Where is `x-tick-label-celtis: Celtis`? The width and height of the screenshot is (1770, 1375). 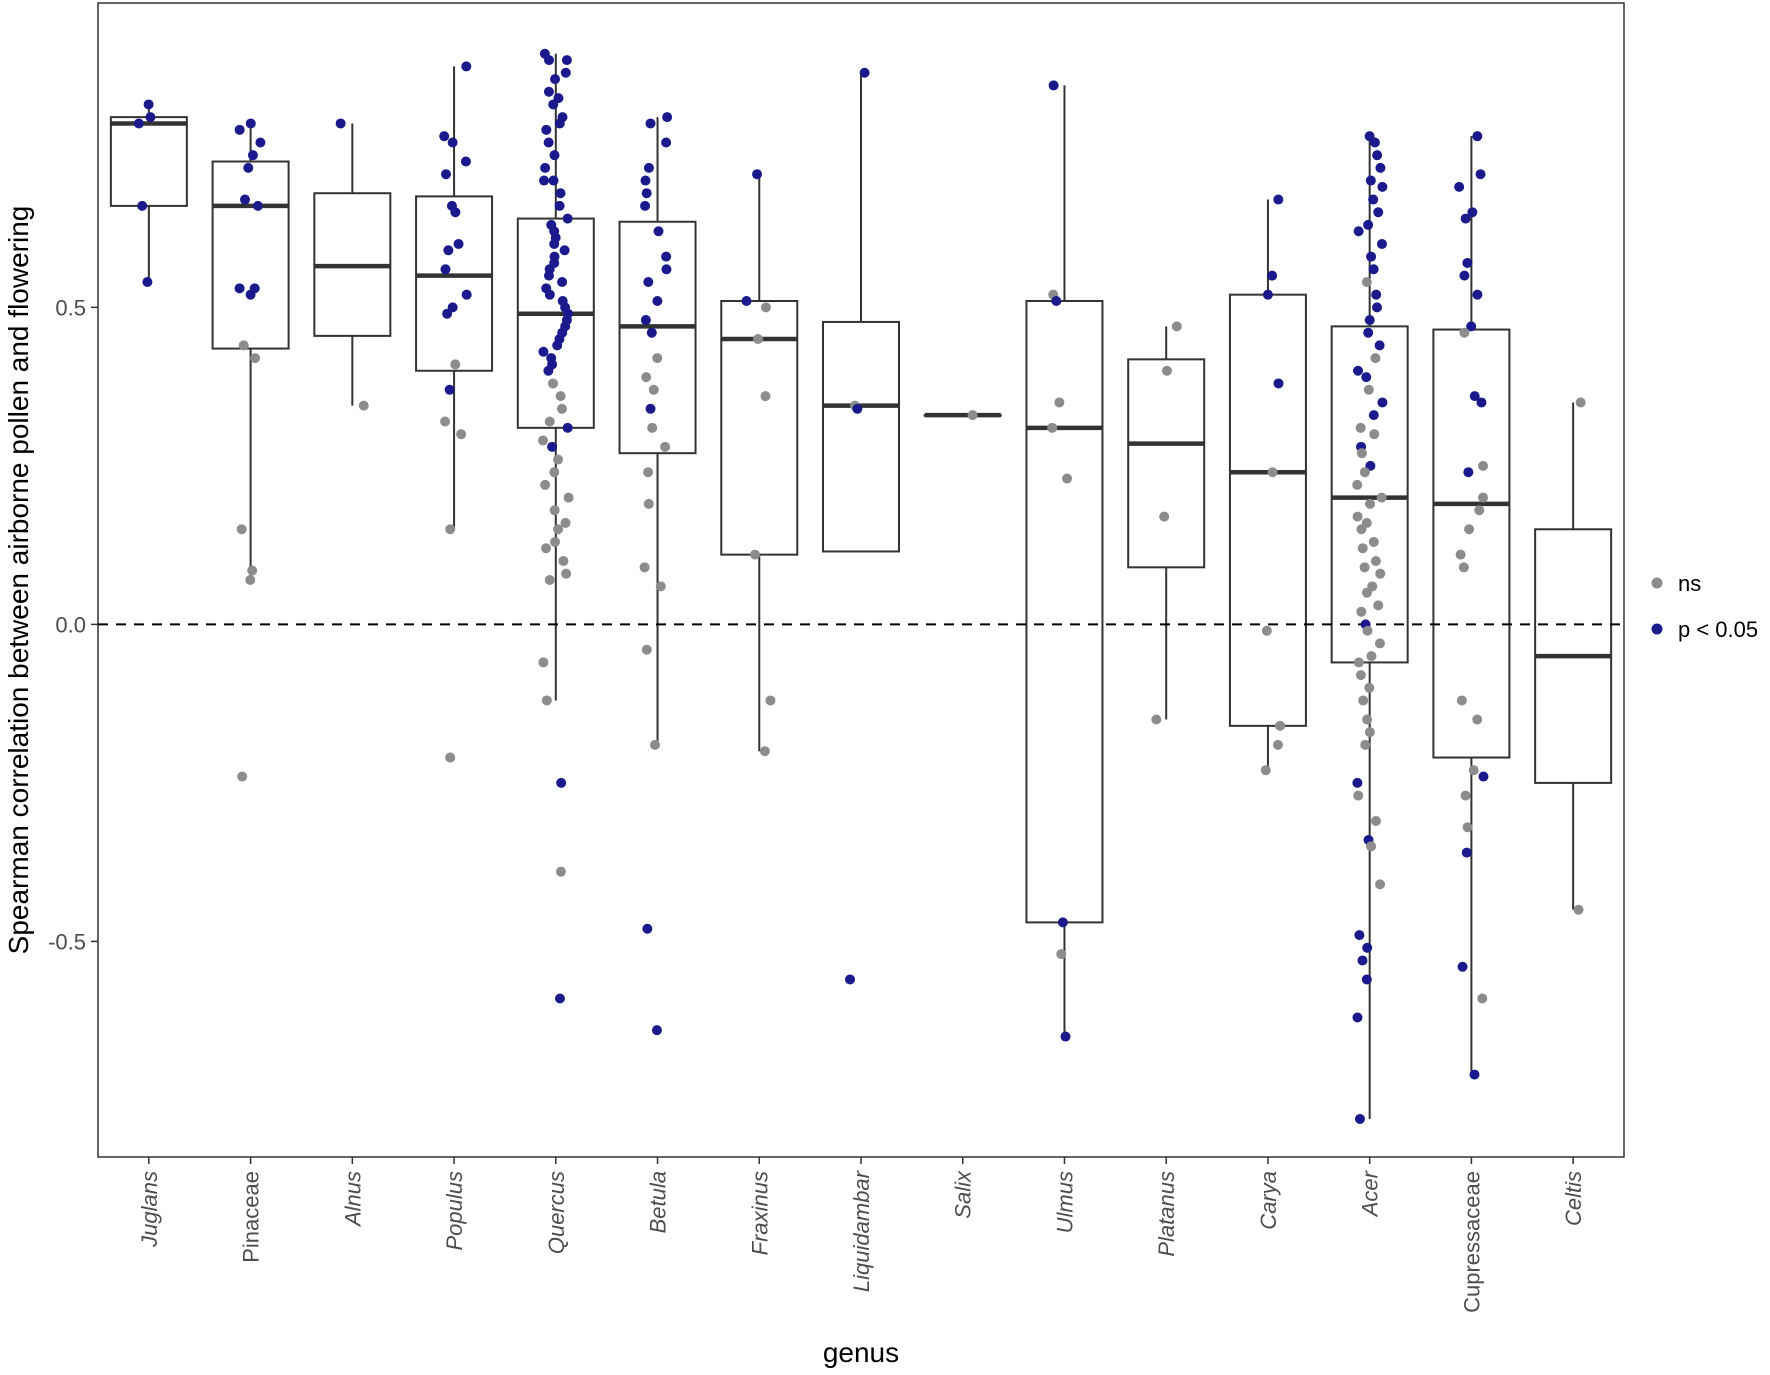
x-tick-label-celtis: Celtis is located at coordinates (1573, 1198).